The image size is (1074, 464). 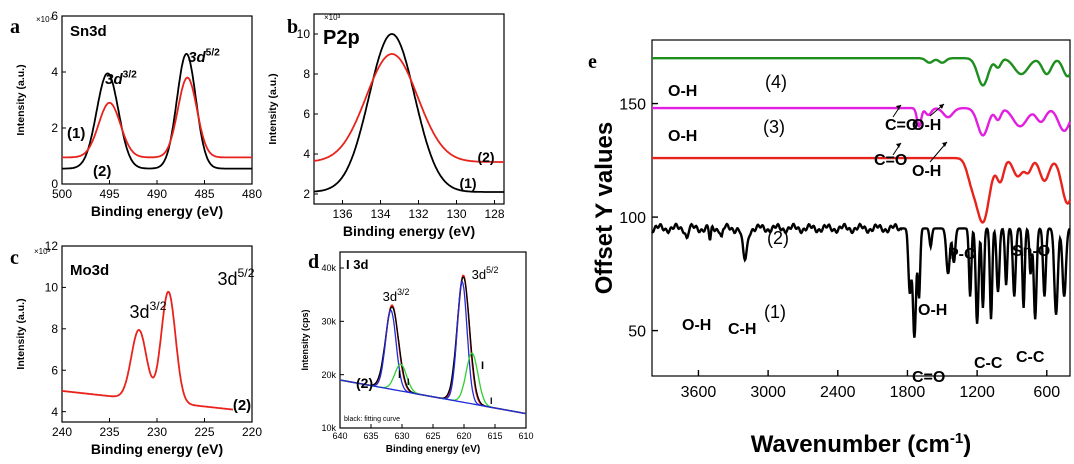 I want to click on plot-frame-d, so click(x=433, y=340).